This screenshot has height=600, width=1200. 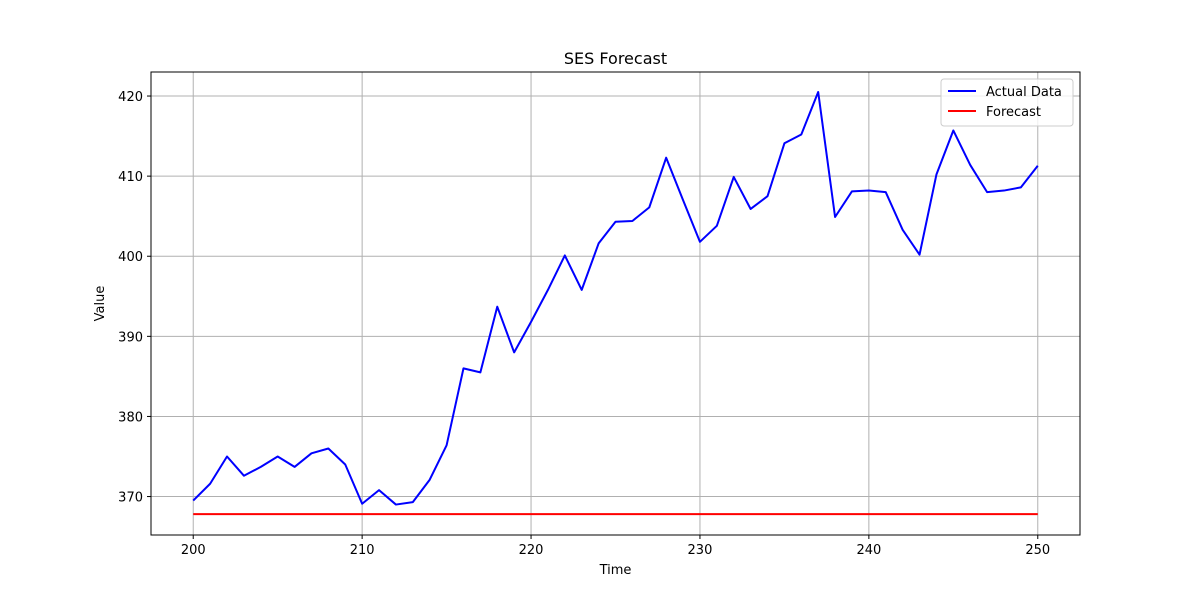 What do you see at coordinates (130, 97) in the screenshot?
I see `y-tick-label: 420` at bounding box center [130, 97].